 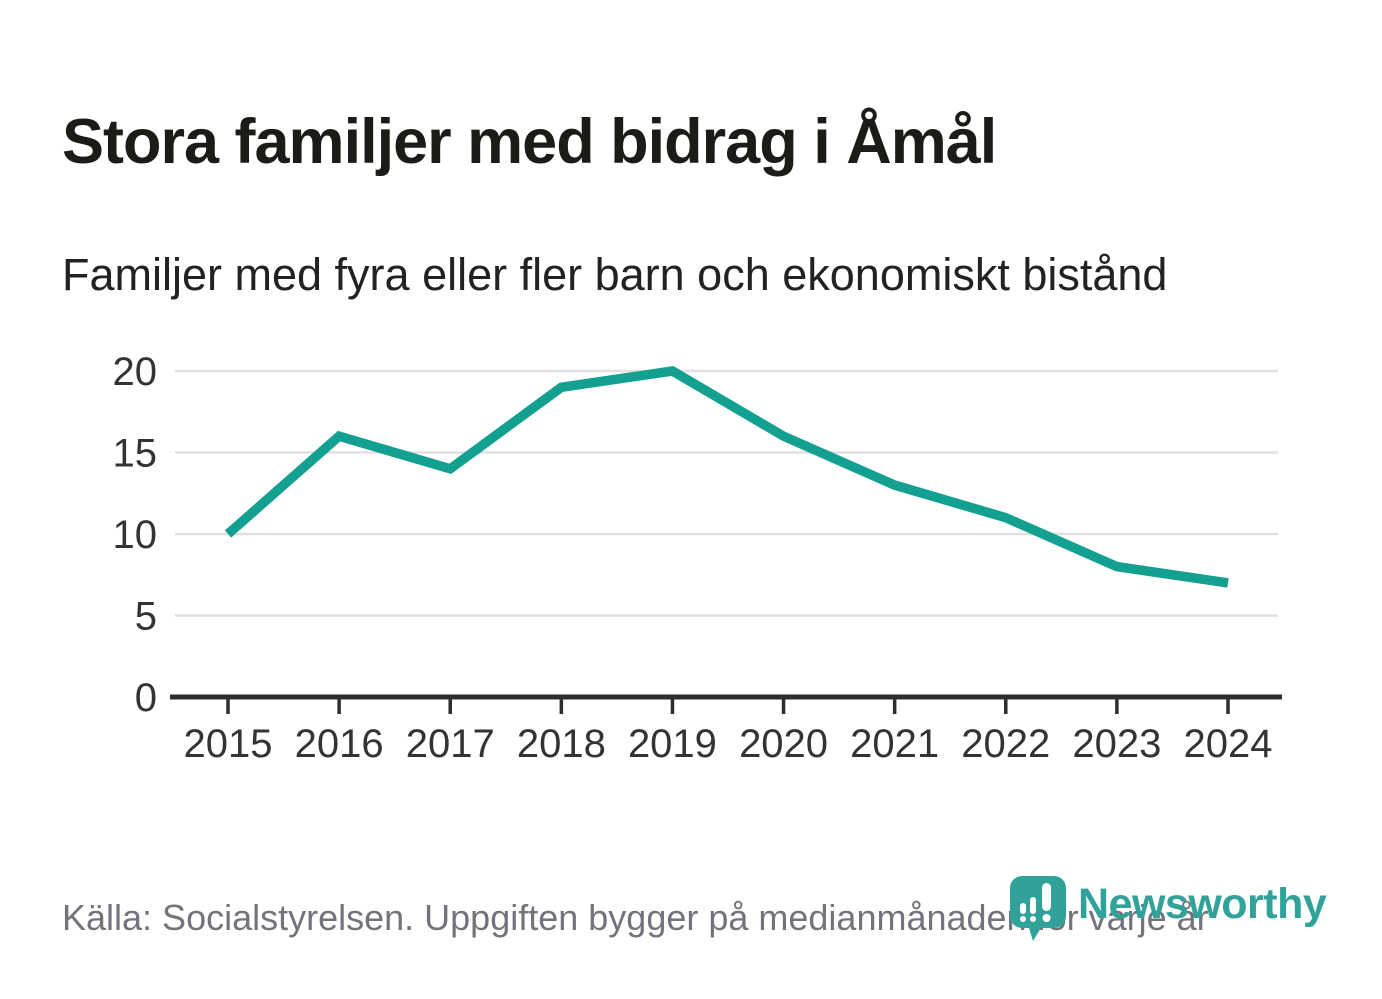 I want to click on brand-logo: Newsworthy, so click(x=1167, y=908).